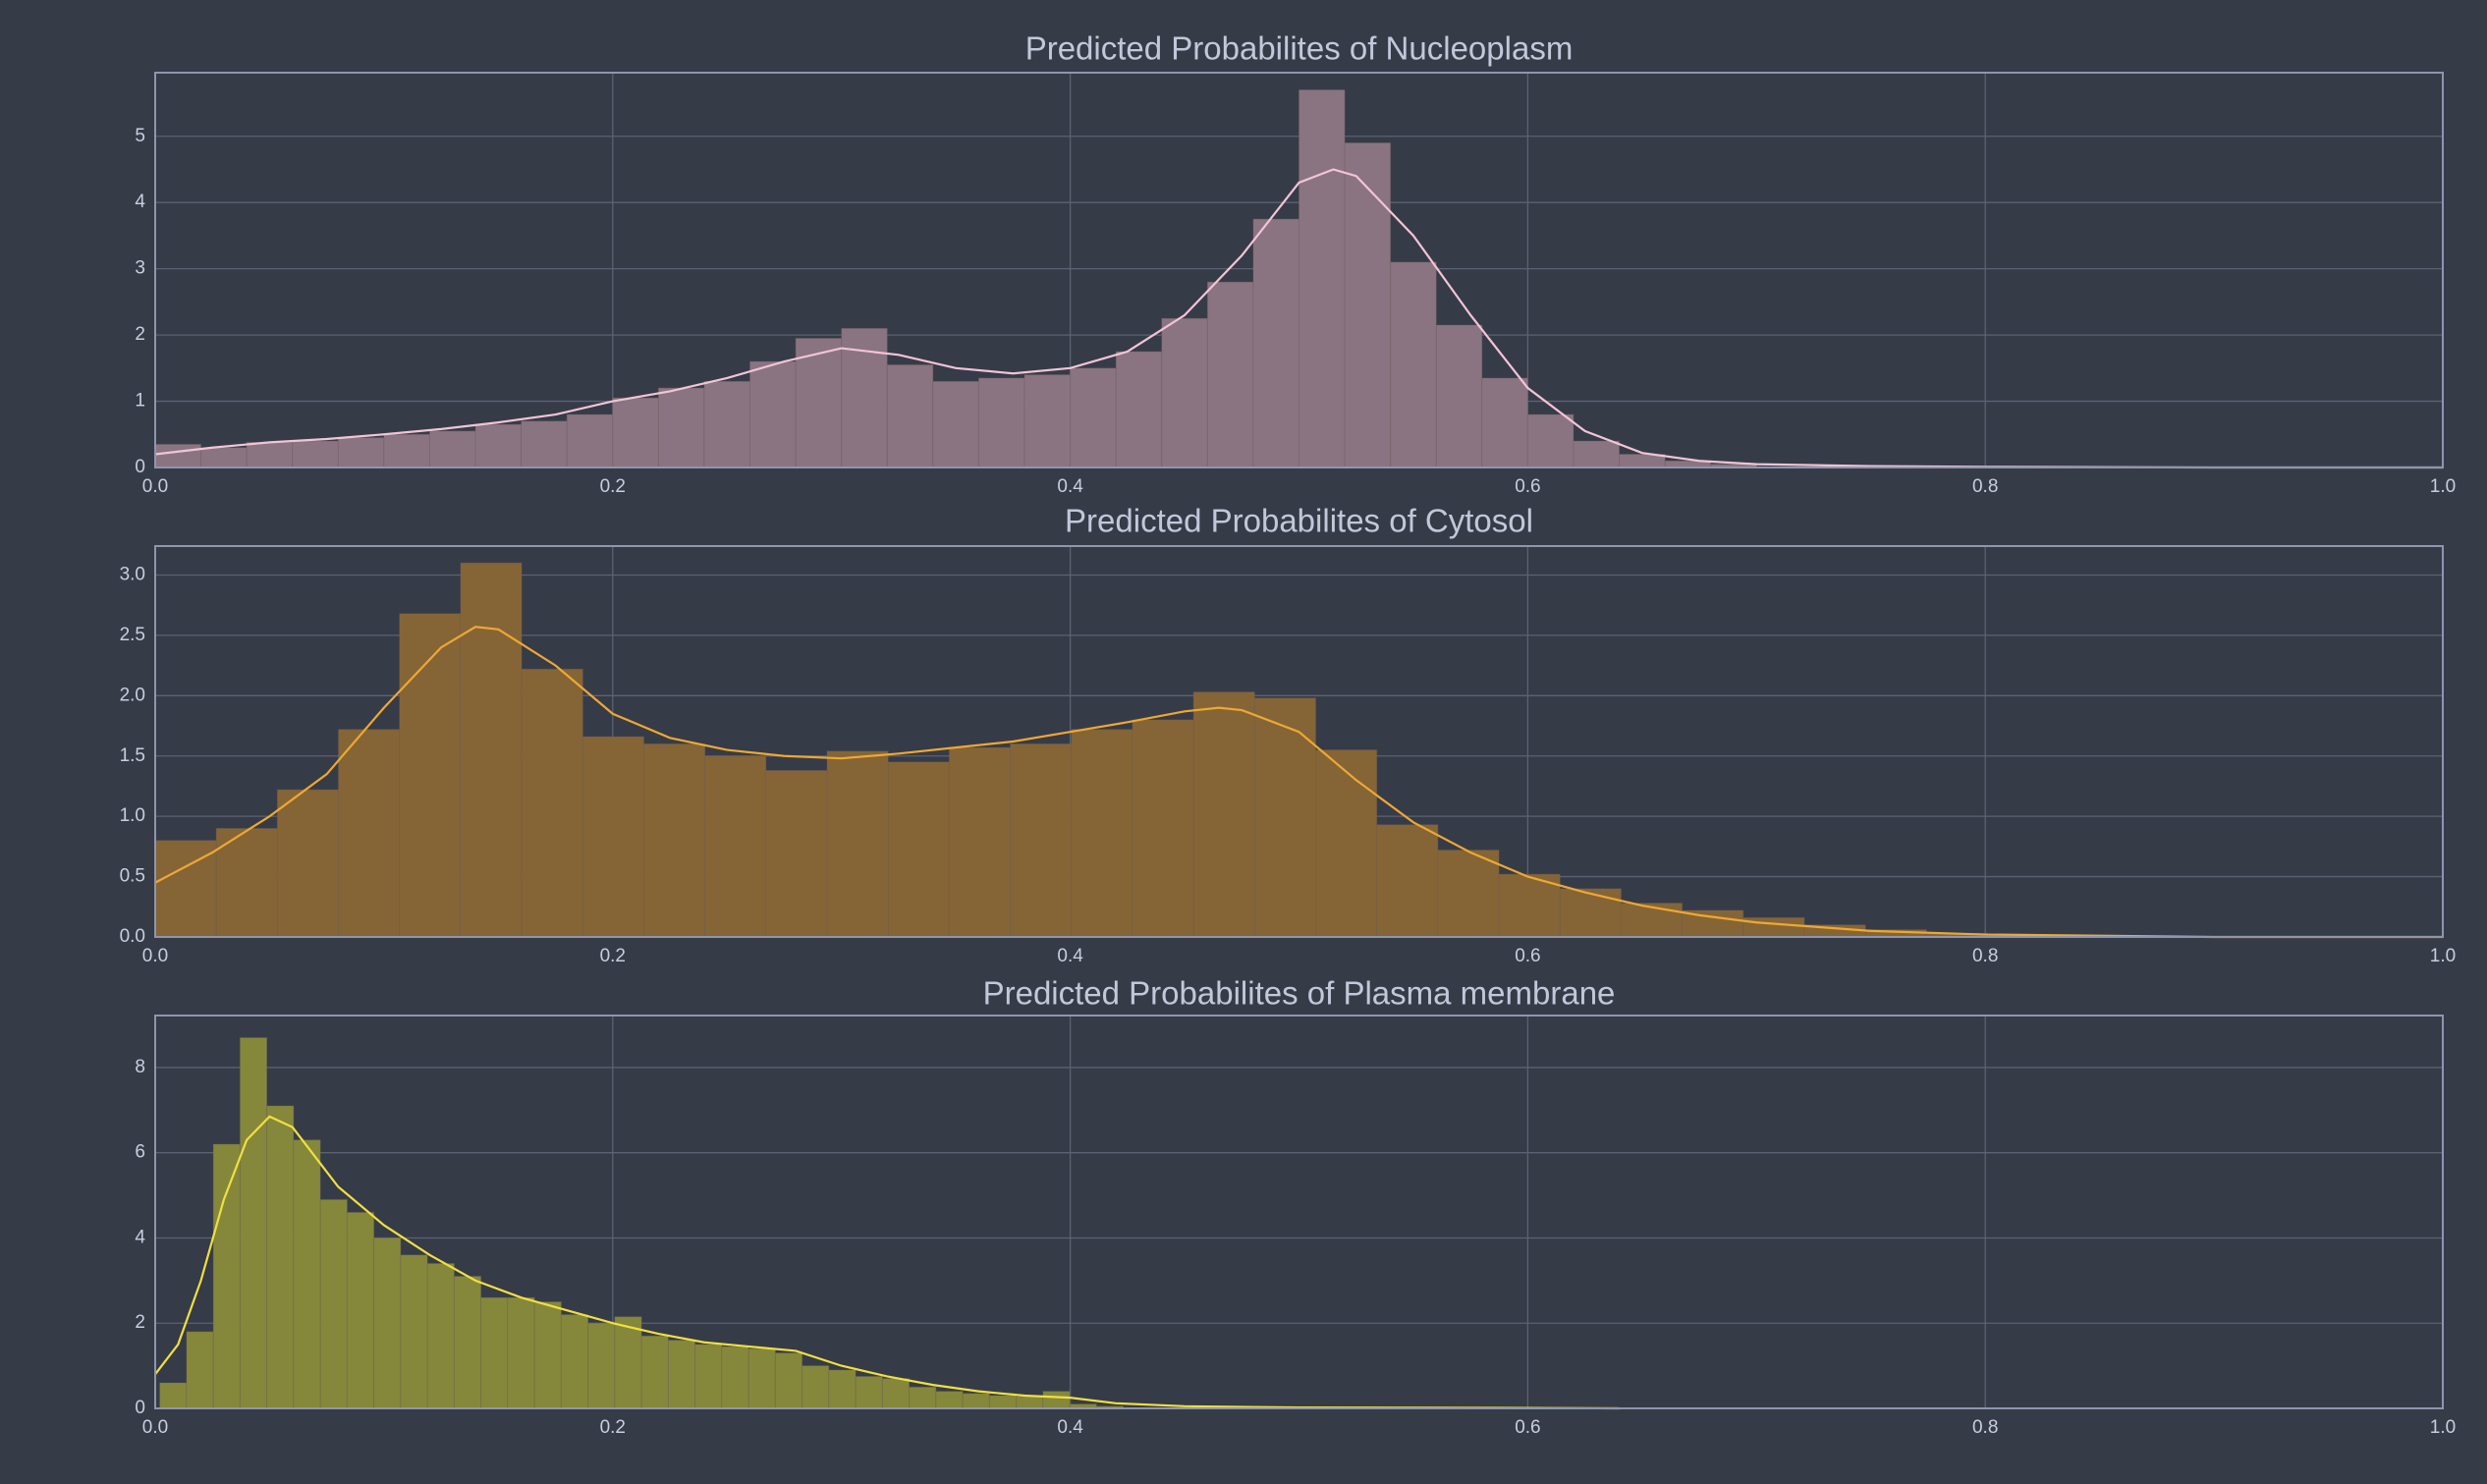 The width and height of the screenshot is (2487, 1484). What do you see at coordinates (132, 574) in the screenshot?
I see `y-tick-label: 3.0` at bounding box center [132, 574].